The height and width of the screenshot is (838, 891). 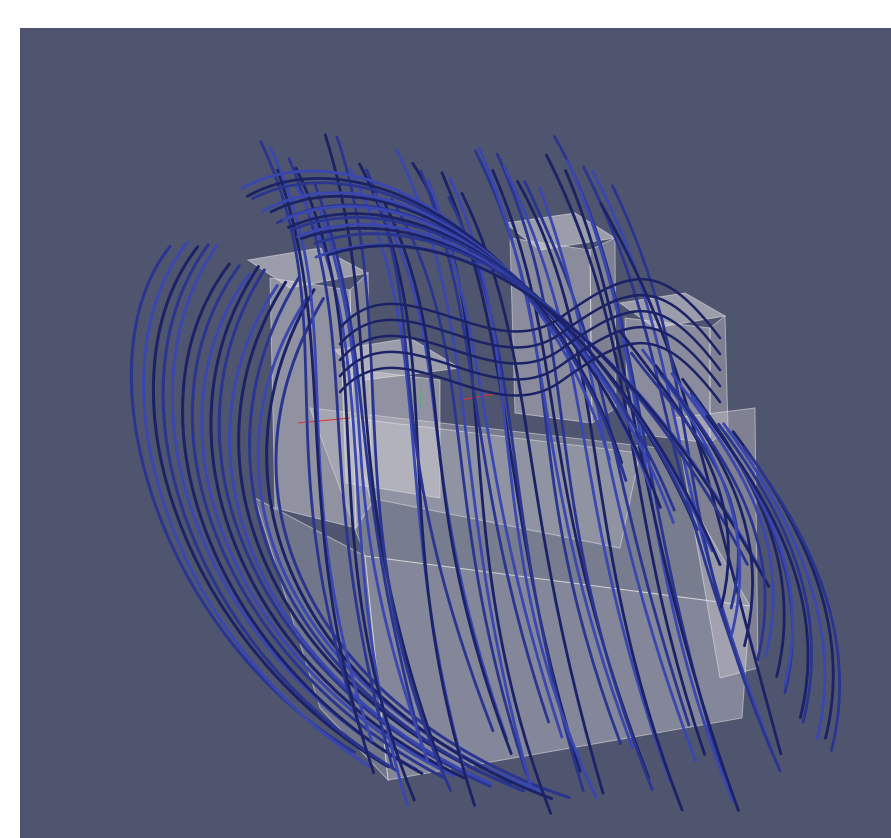 What do you see at coordinates (421, 393) in the screenshot?
I see `y-axis-line` at bounding box center [421, 393].